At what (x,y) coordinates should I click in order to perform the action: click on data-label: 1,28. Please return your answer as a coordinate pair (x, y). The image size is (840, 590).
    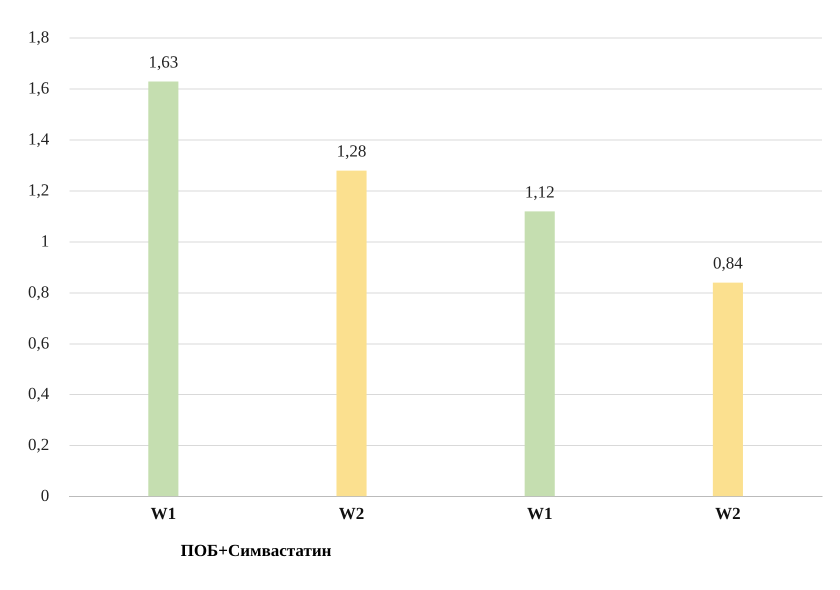
    Looking at the image, I should click on (351, 151).